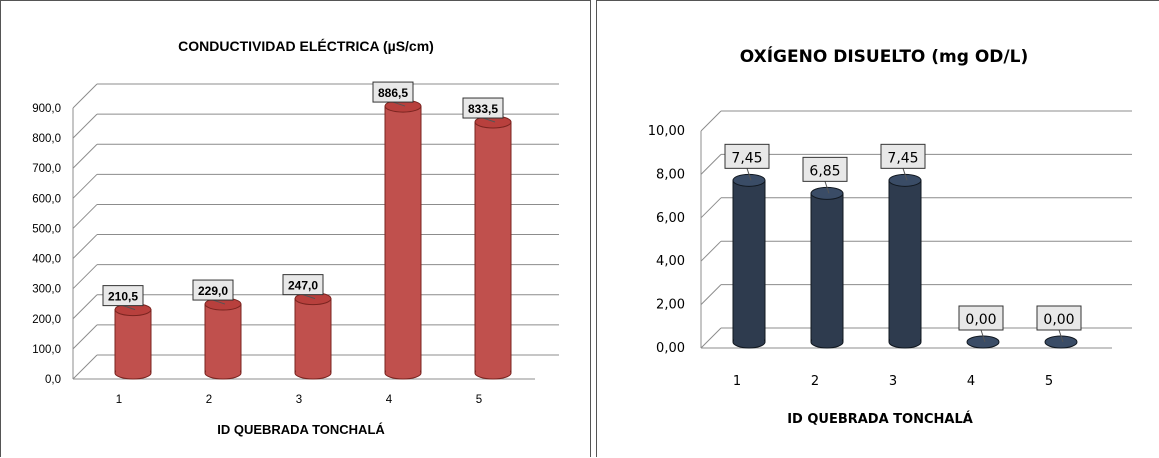 This screenshot has height=458, width=1159. I want to click on data-label: 833,5, so click(483, 109).